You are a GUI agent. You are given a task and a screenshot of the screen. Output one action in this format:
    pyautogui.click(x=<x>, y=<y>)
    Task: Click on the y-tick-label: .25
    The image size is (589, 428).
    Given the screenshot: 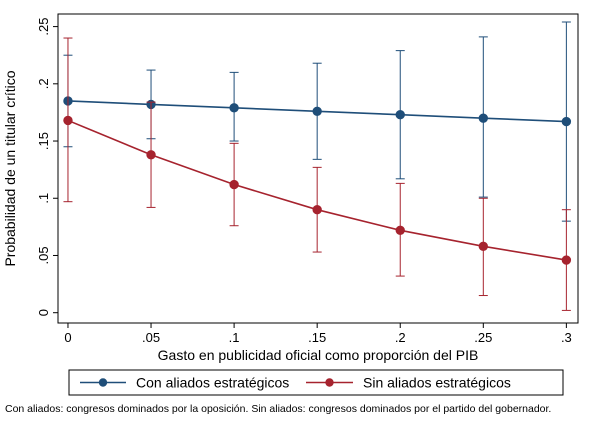 What is the action you would take?
    pyautogui.click(x=43, y=27)
    